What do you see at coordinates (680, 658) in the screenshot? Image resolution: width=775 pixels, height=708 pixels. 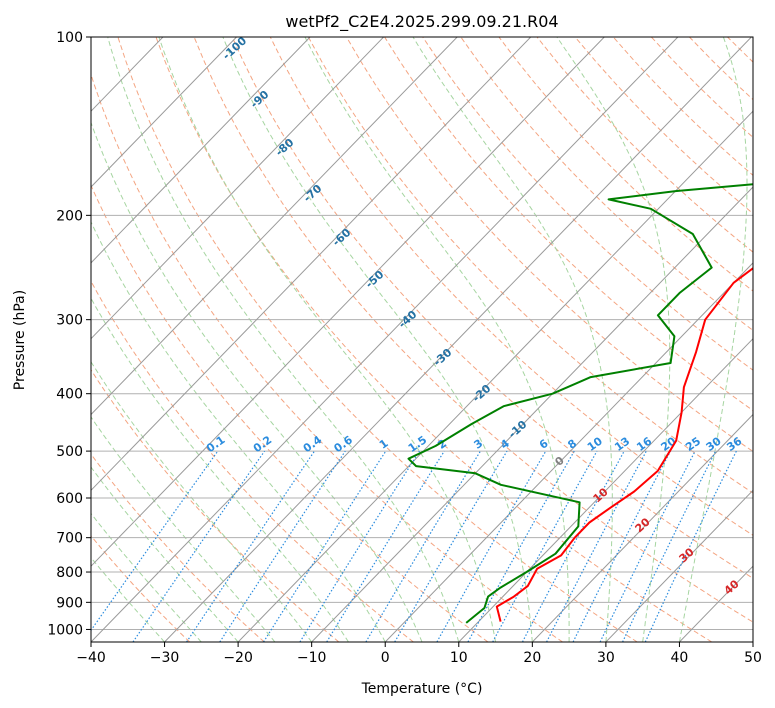 I see `x-tick-label: 40` at bounding box center [680, 658].